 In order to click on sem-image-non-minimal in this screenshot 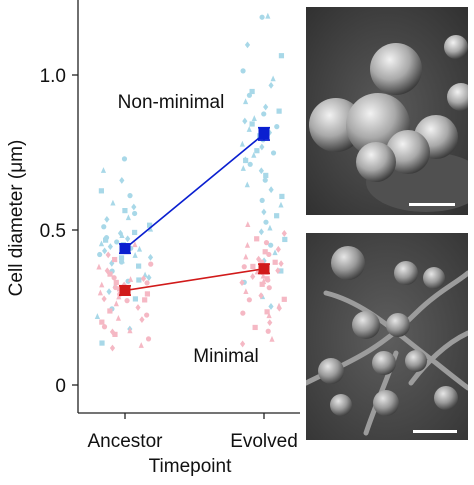, I will do `click(387, 111)`.